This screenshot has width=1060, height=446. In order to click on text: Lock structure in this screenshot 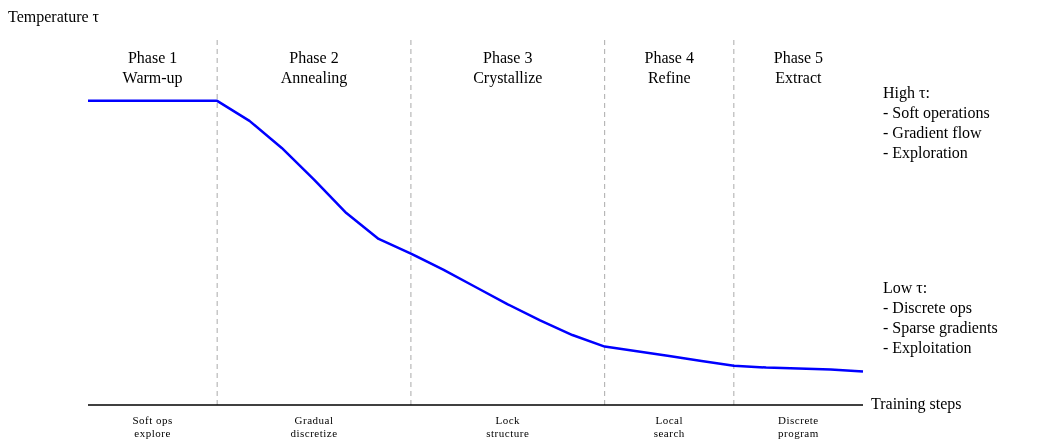, I will do `click(508, 427)`.